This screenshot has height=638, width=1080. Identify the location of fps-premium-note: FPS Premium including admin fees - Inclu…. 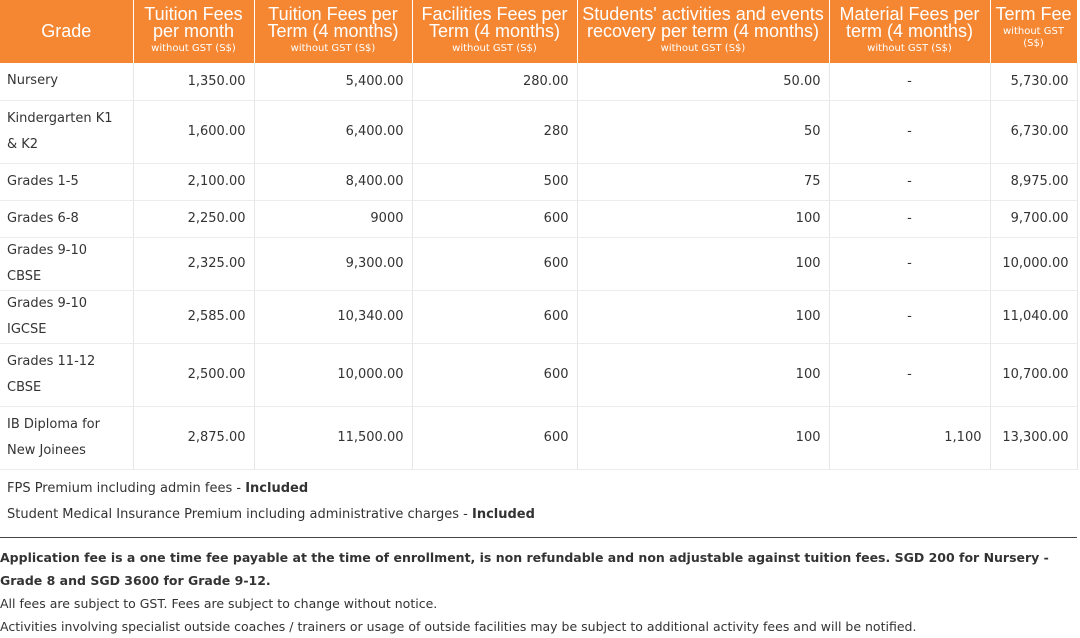
(540, 489).